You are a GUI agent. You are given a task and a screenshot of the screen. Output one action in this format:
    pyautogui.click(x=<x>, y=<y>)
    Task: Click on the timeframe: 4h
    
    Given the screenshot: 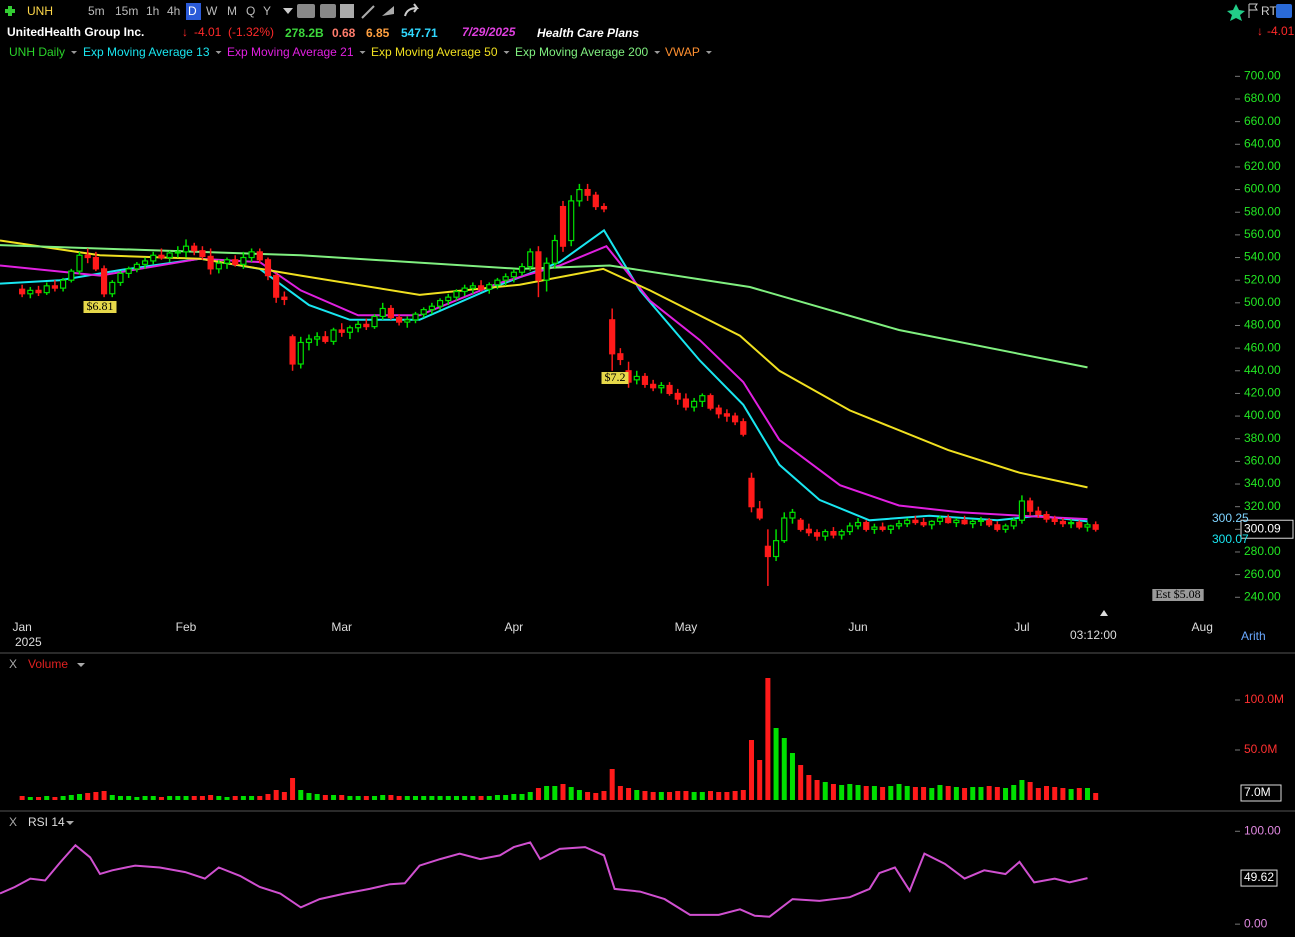 What is the action you would take?
    pyautogui.click(x=173, y=11)
    